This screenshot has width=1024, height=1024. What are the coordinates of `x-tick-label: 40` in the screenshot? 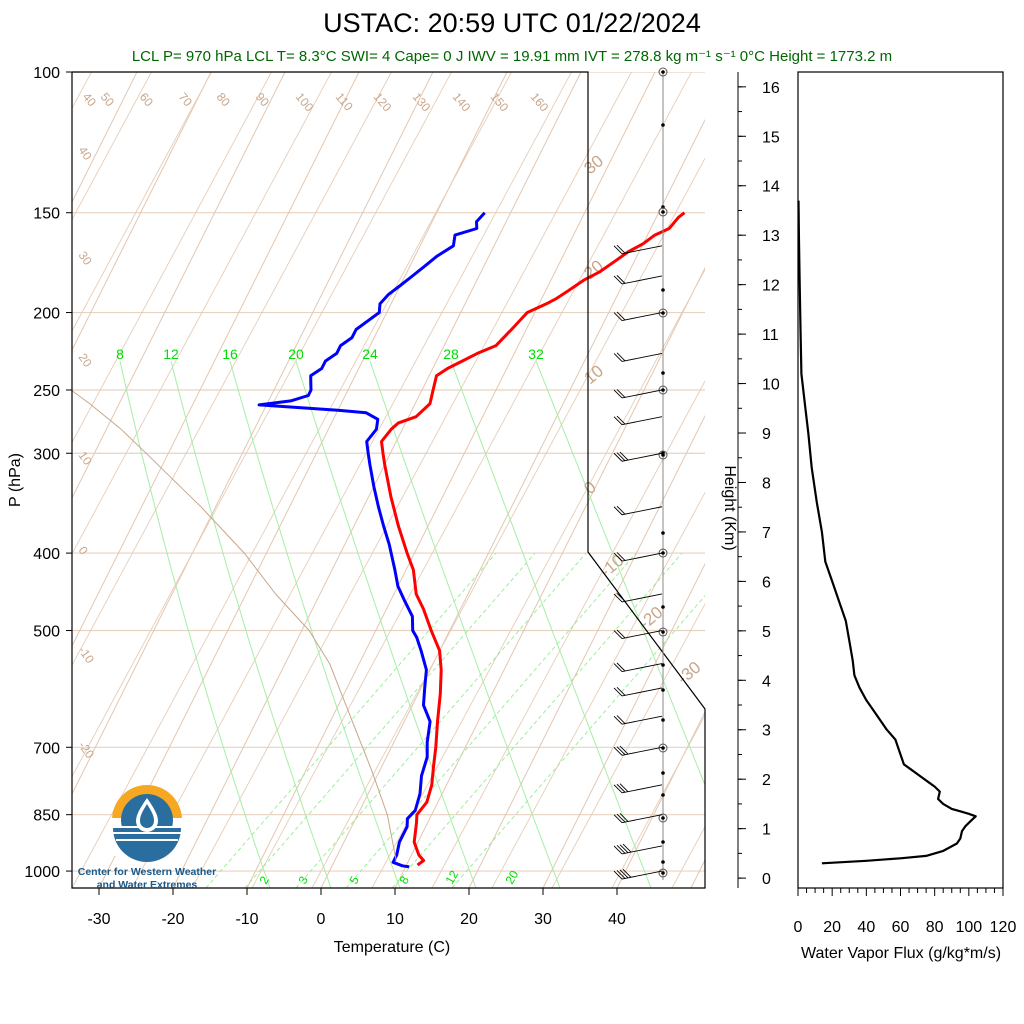 It's located at (617, 919).